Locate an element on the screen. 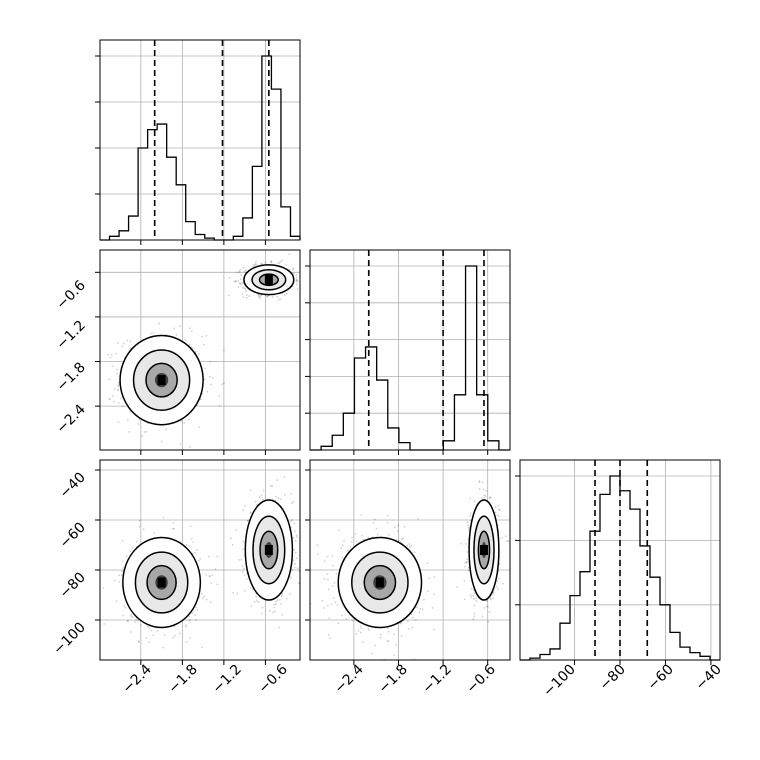  x-tick-label: −40 is located at coordinates (709, 678).